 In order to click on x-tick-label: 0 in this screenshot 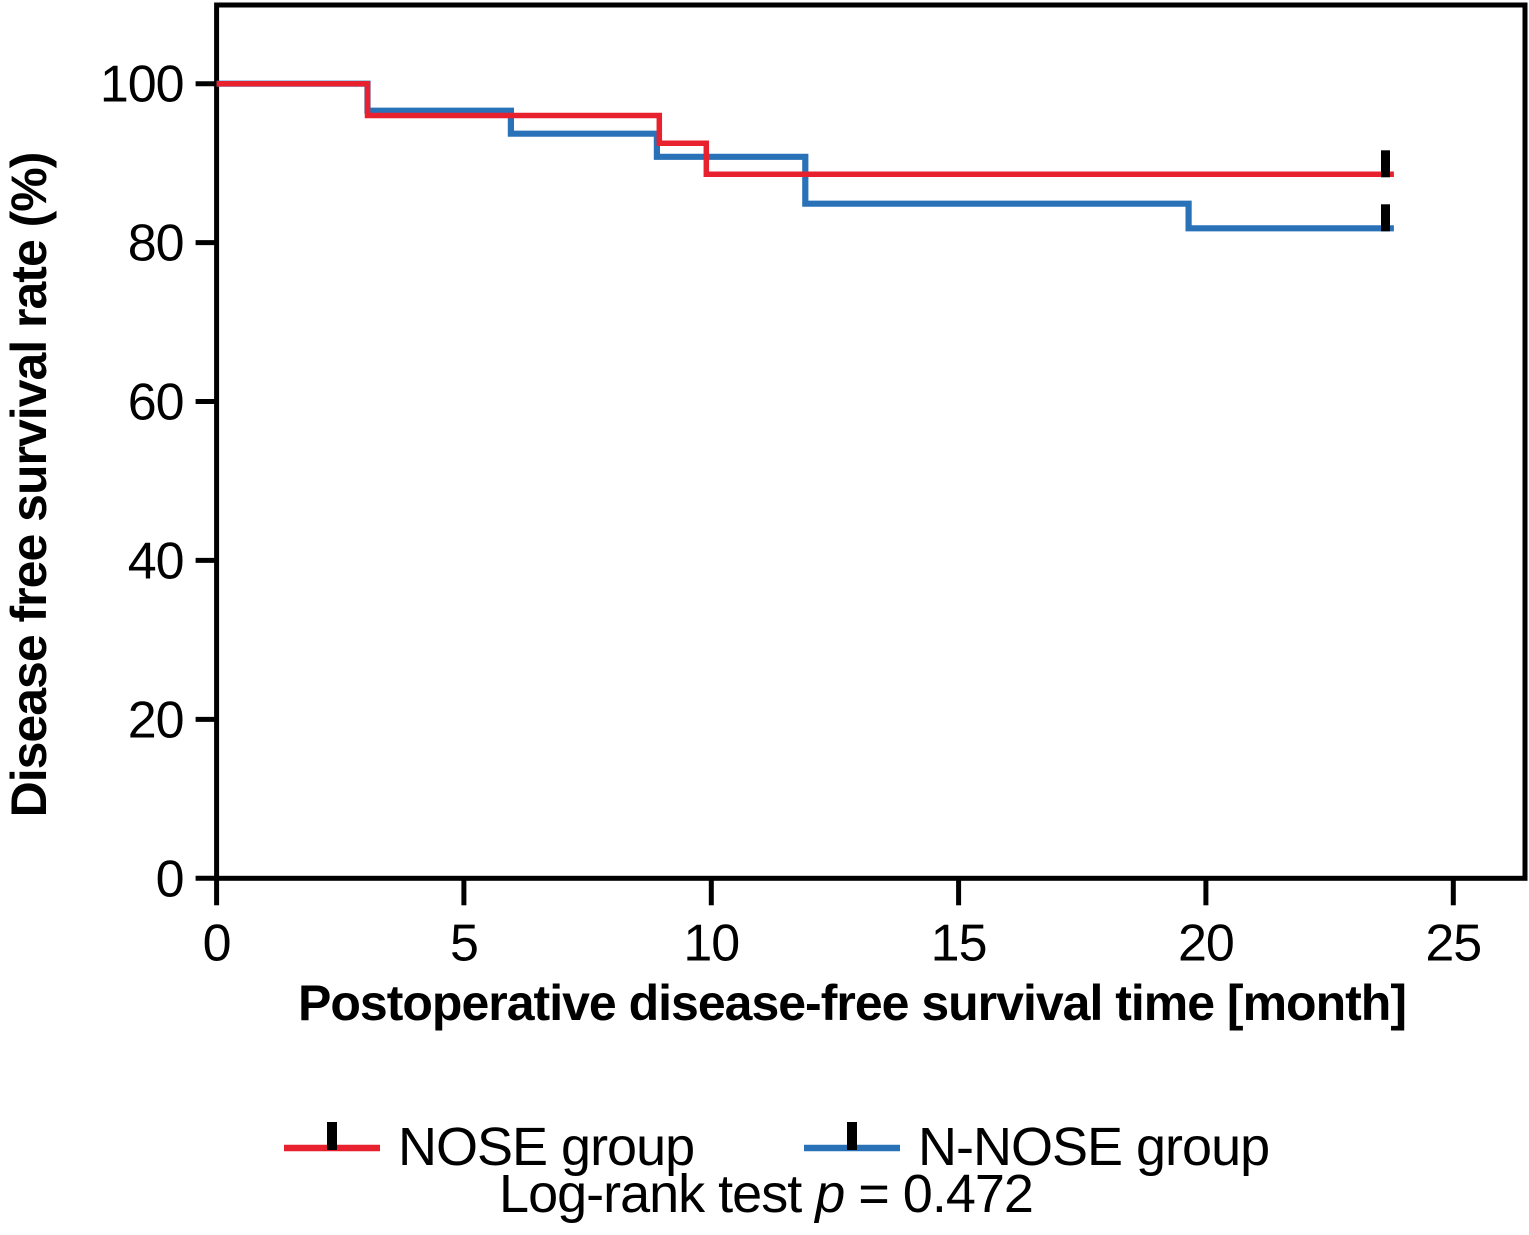, I will do `click(217, 943)`.